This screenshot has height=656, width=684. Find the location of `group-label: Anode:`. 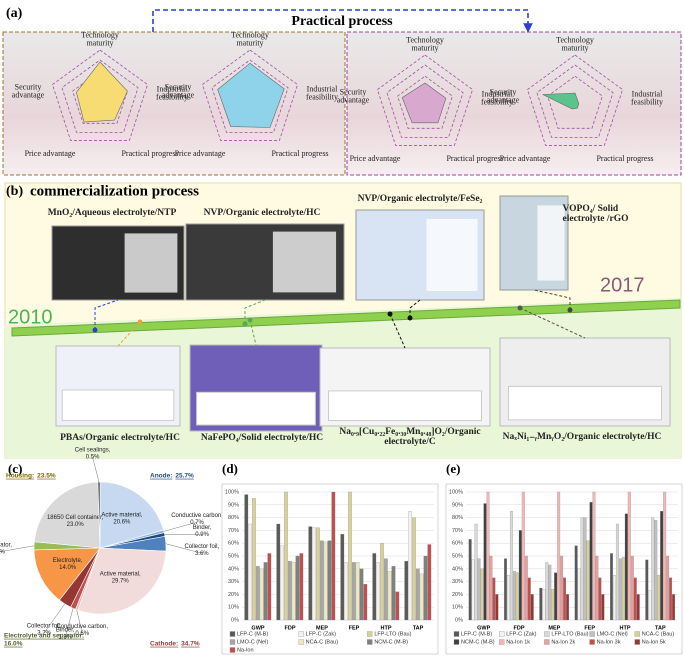

group-label: Anode: is located at coordinates (161, 476).